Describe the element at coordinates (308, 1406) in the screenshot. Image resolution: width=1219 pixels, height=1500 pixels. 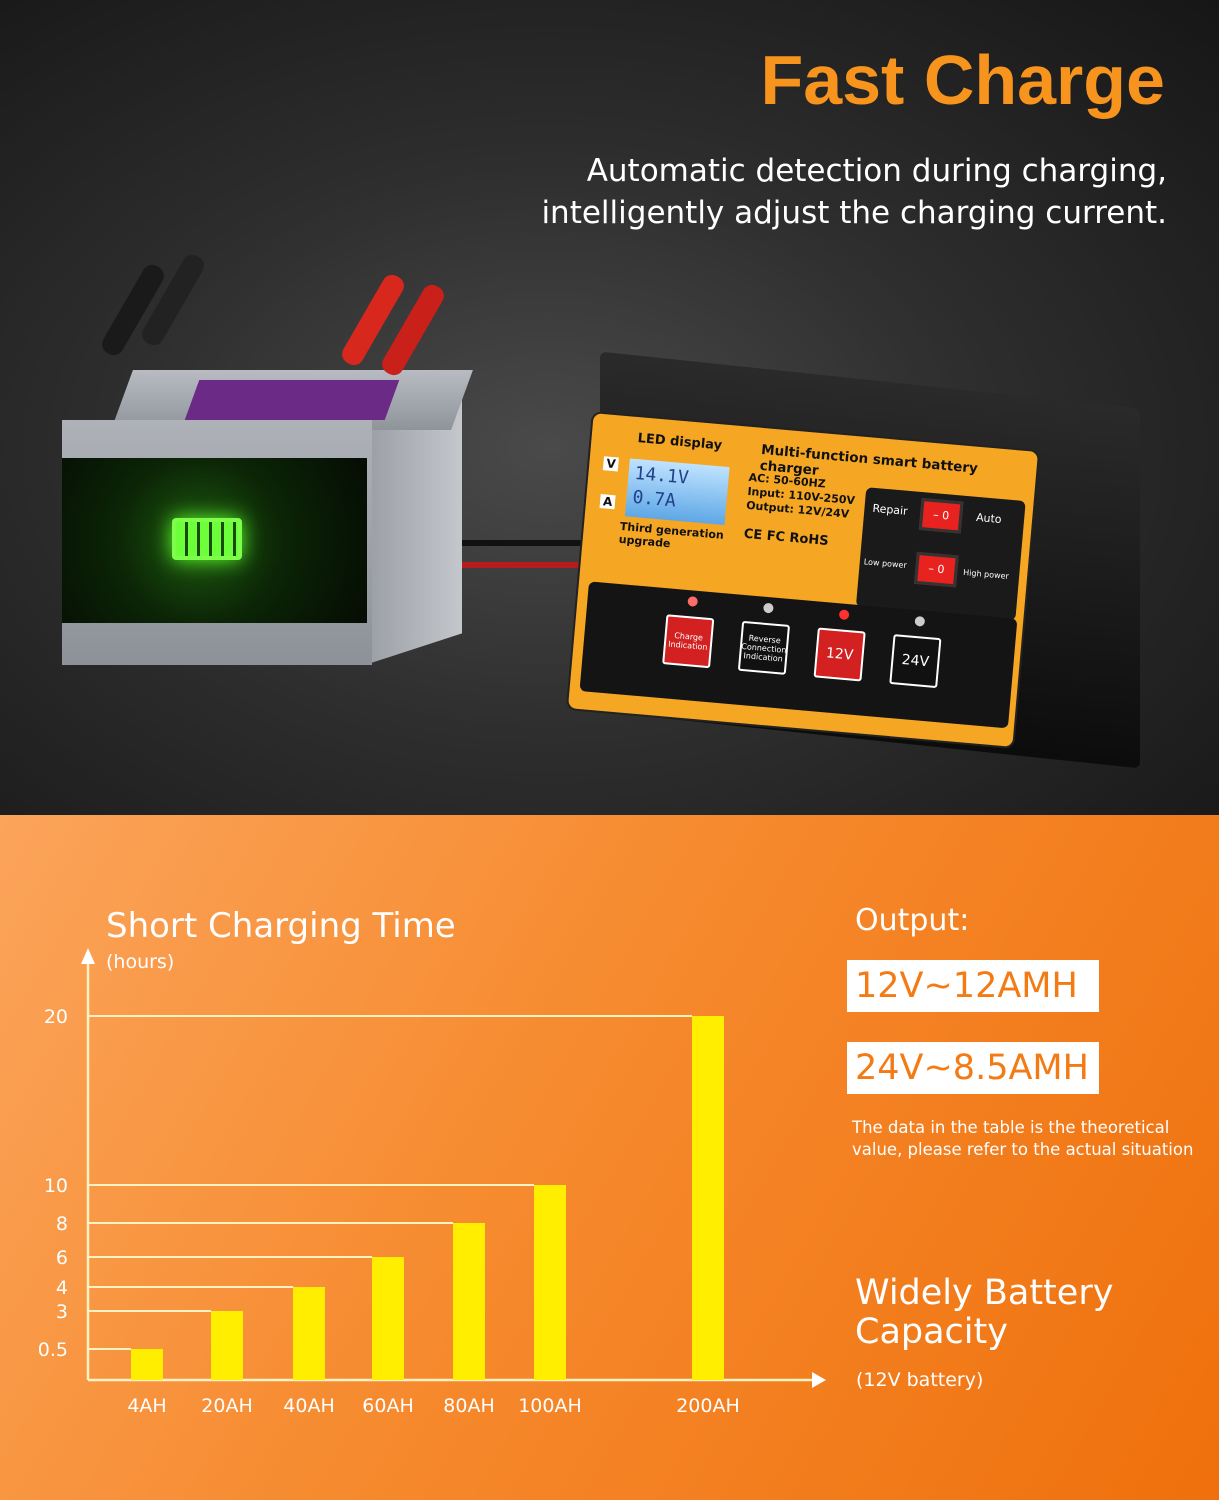
I see `x-tick-label: 40AH` at that location.